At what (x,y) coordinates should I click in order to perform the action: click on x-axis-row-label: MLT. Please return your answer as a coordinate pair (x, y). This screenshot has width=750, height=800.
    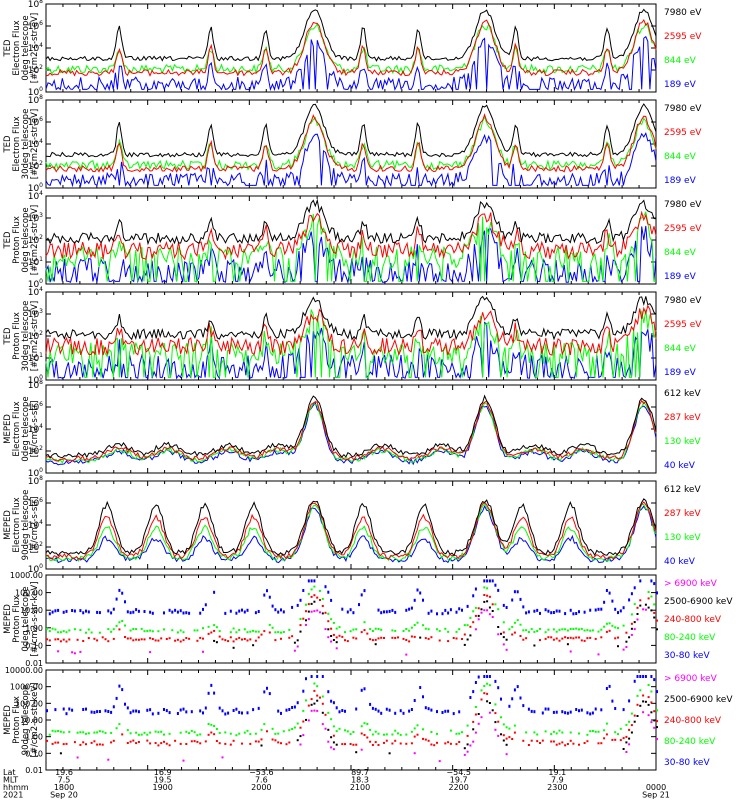
    Looking at the image, I should click on (10, 780).